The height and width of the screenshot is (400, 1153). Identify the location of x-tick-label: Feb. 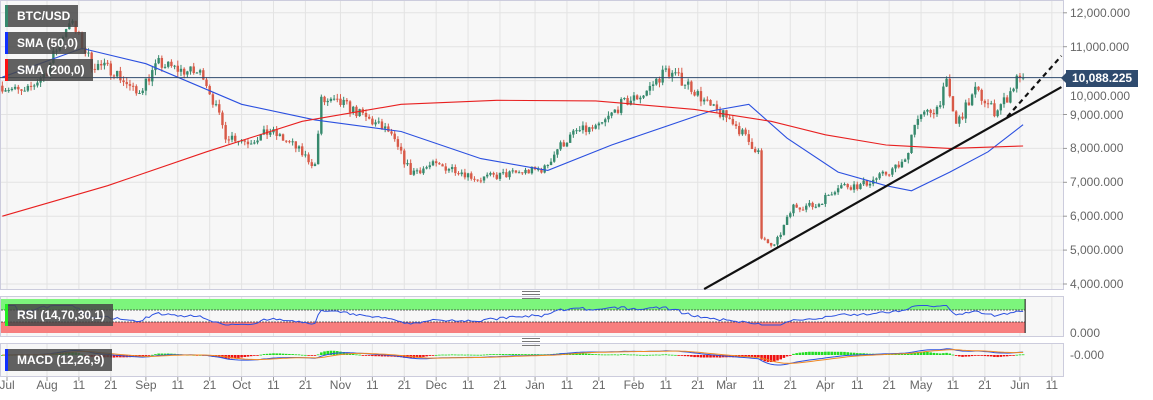
(634, 385).